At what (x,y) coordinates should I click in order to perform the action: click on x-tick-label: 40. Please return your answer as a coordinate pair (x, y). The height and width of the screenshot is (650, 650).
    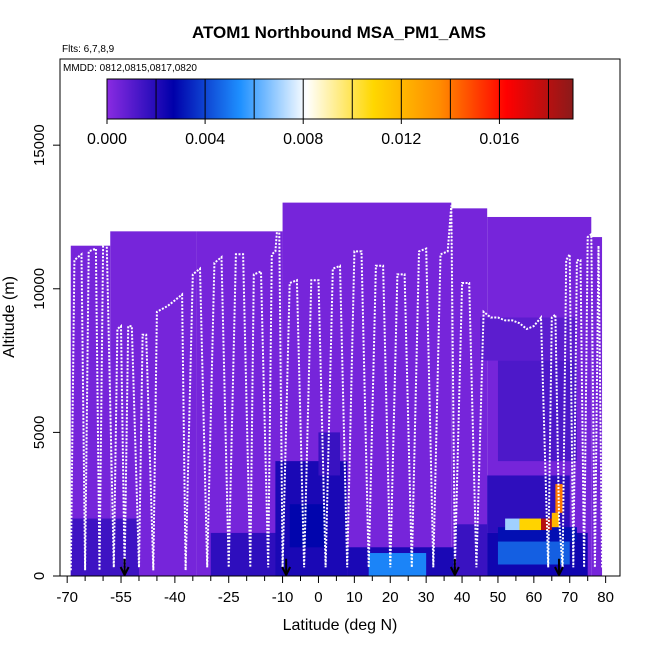
    Looking at the image, I should click on (462, 597).